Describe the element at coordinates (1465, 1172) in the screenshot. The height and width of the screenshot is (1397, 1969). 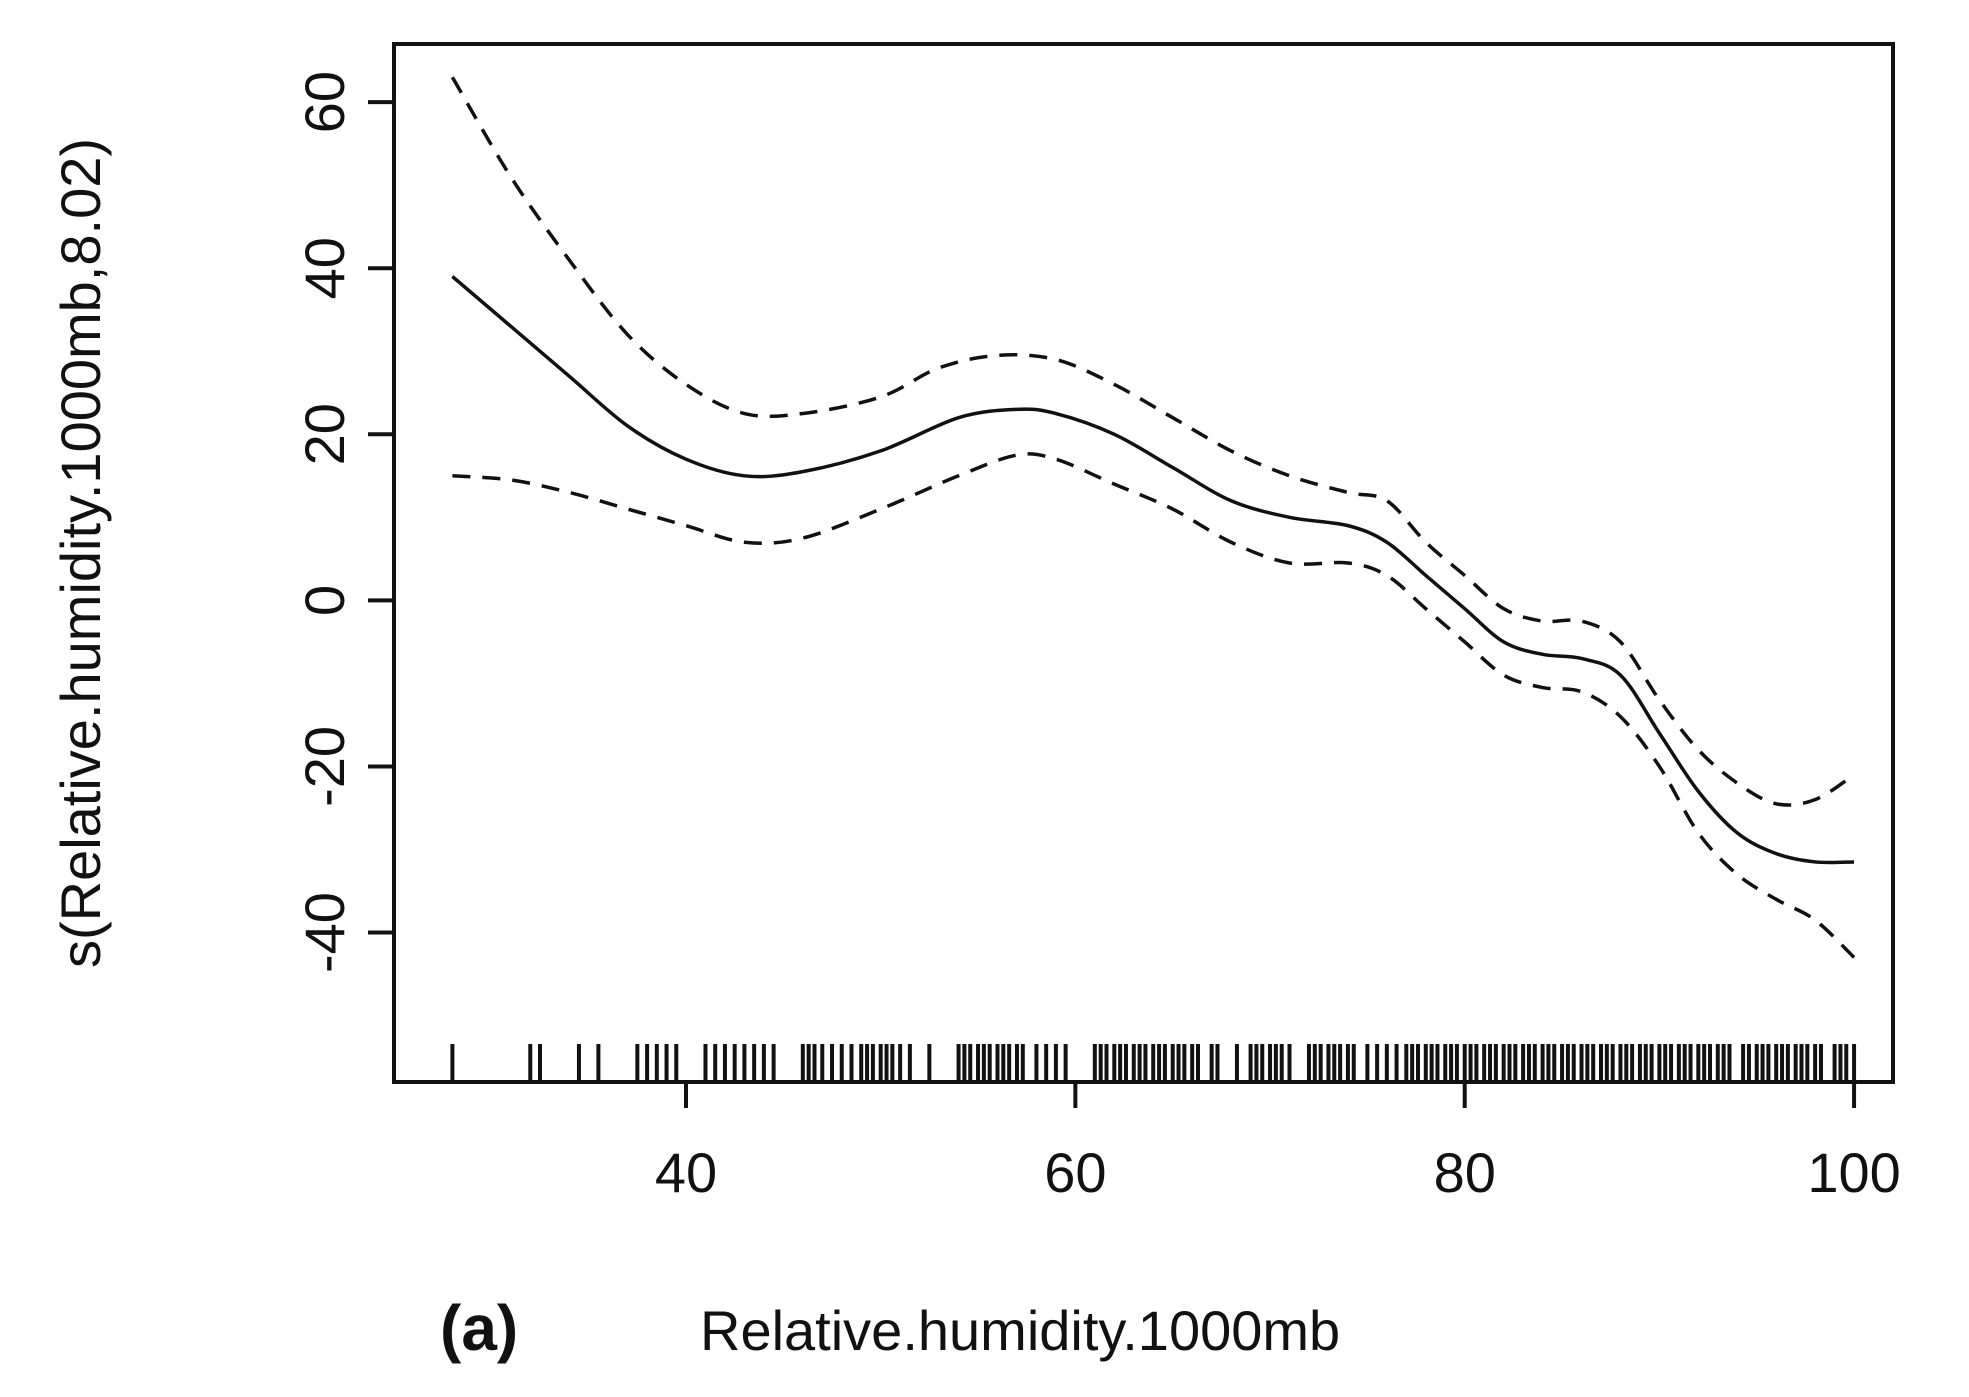
I see `x-tick-label: 80` at that location.